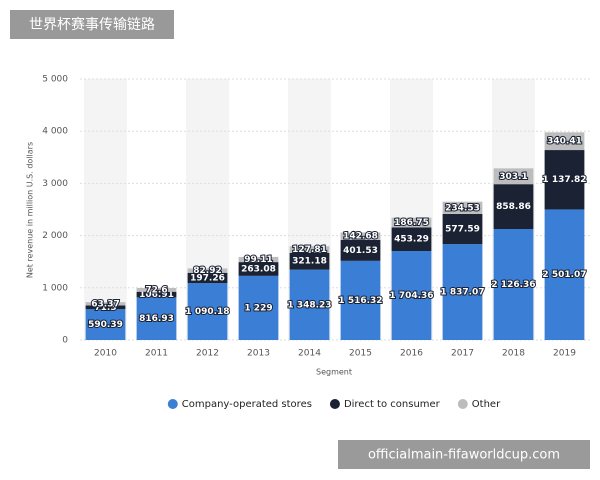  I want to click on value-label: 453.29, so click(411, 240).